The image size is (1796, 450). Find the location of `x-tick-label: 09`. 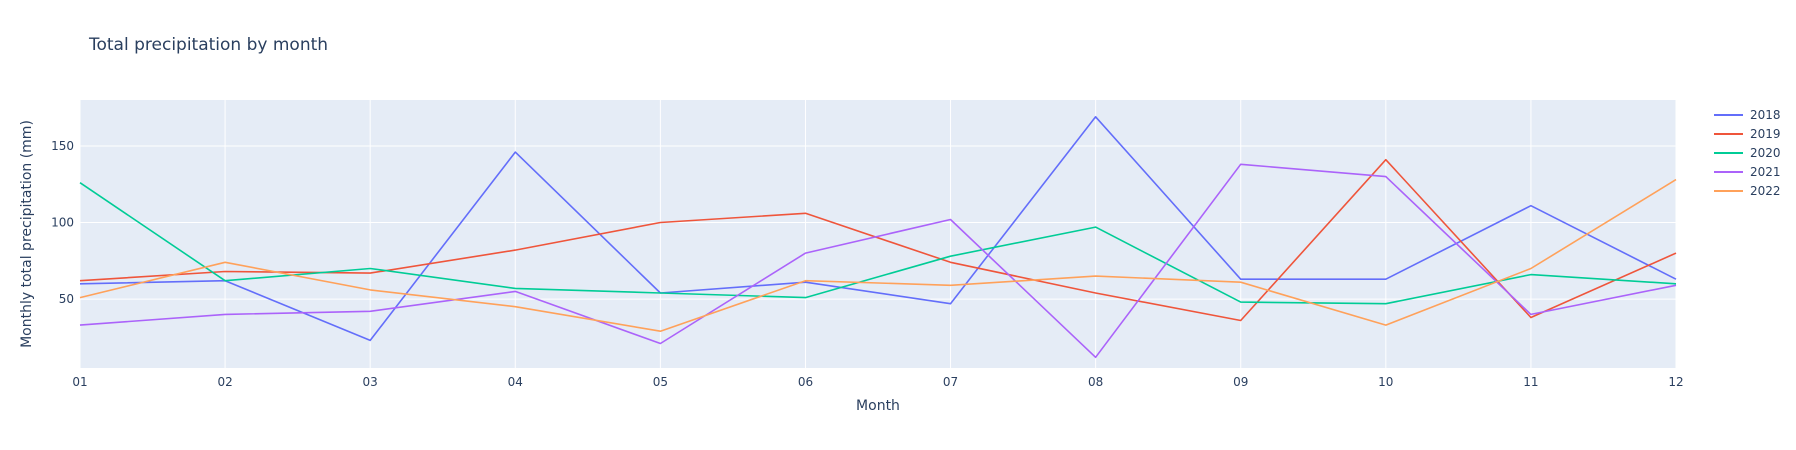

x-tick-label: 09 is located at coordinates (1240, 382).